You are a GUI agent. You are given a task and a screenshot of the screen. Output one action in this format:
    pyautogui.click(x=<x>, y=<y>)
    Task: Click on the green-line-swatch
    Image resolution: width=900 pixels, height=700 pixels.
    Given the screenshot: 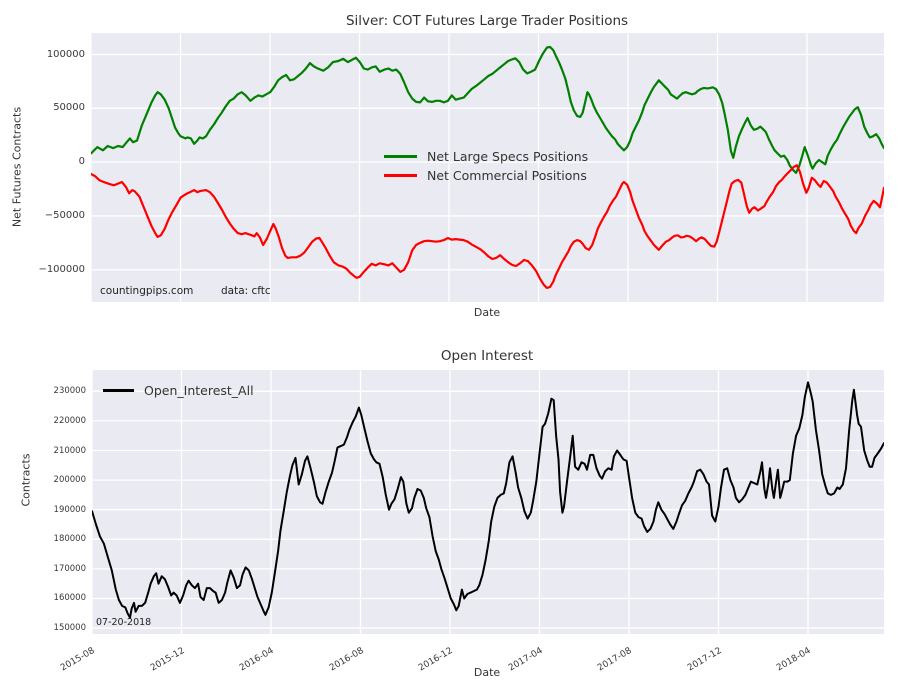 What is the action you would take?
    pyautogui.click(x=400, y=156)
    